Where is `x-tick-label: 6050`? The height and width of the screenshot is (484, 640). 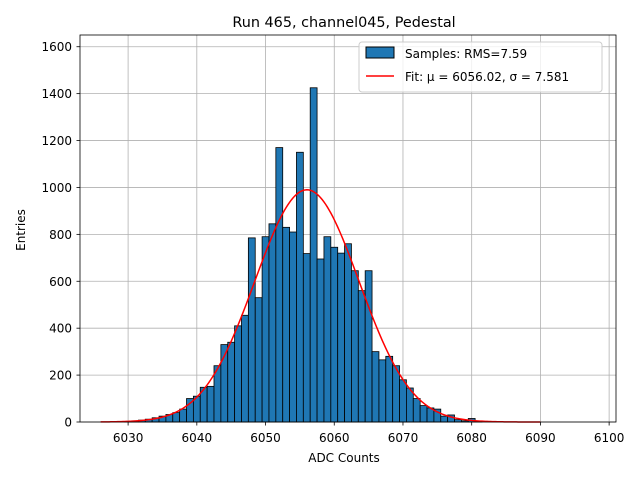 x-tick-label: 6050 is located at coordinates (265, 438).